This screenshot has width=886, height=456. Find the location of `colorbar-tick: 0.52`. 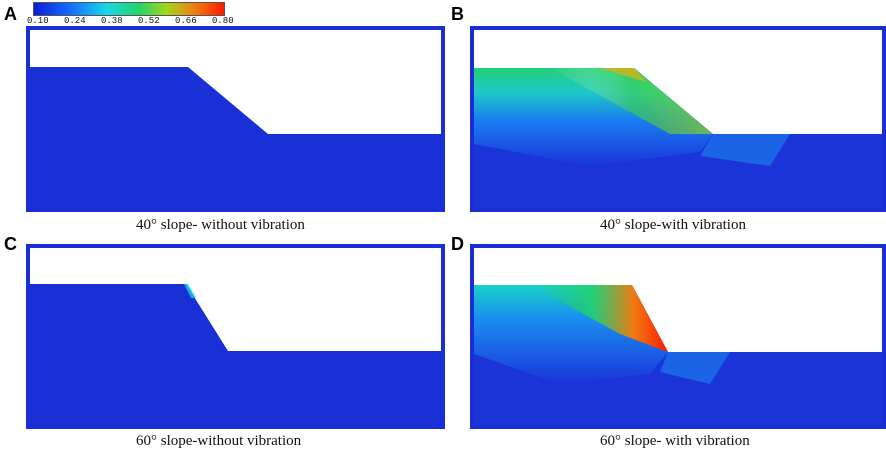

colorbar-tick: 0.52 is located at coordinates (149, 21).